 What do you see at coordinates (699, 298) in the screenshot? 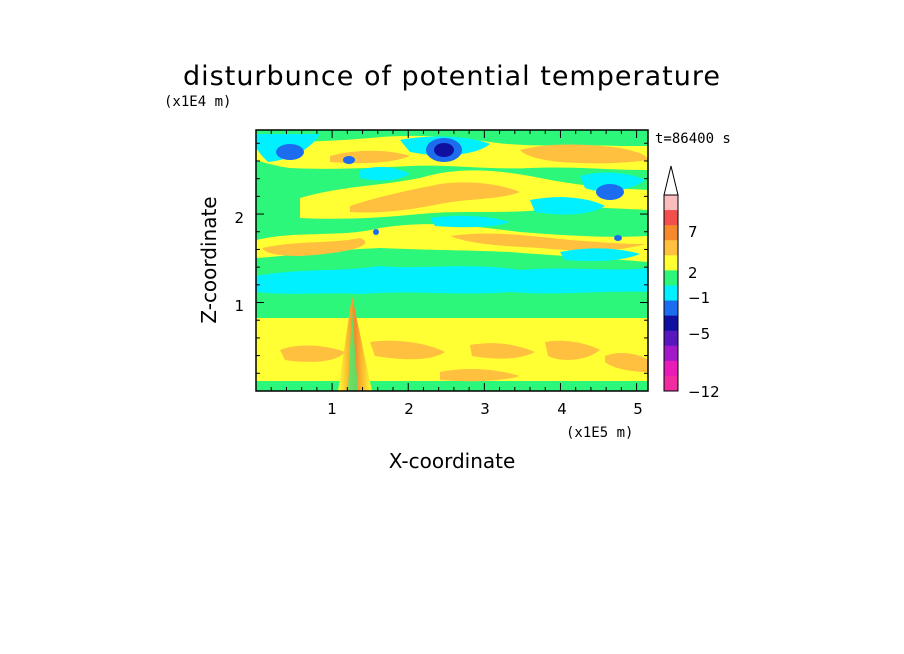
I see `colorbar-label-m1: −1` at bounding box center [699, 298].